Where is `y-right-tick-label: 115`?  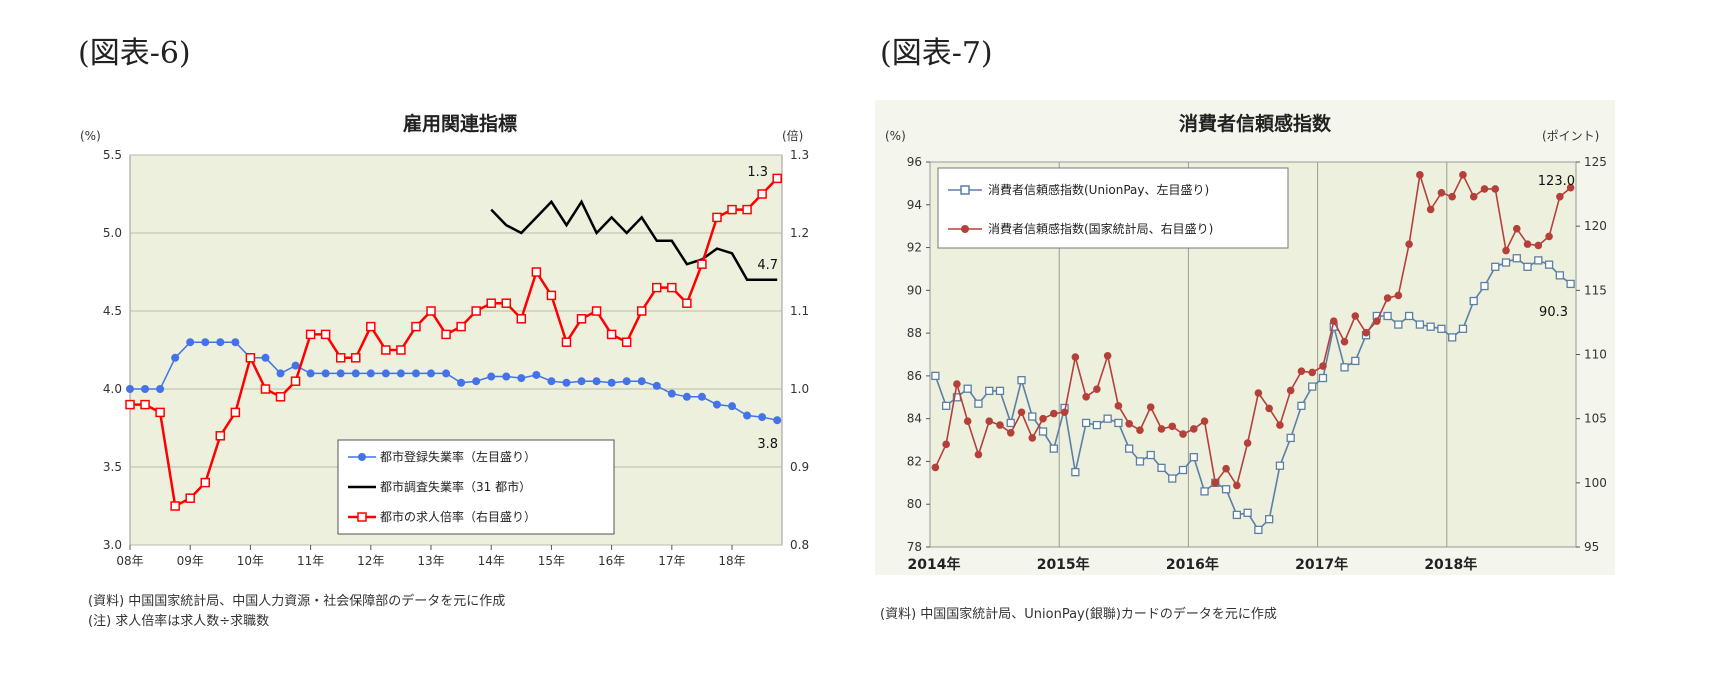 y-right-tick-label: 115 is located at coordinates (1595, 290).